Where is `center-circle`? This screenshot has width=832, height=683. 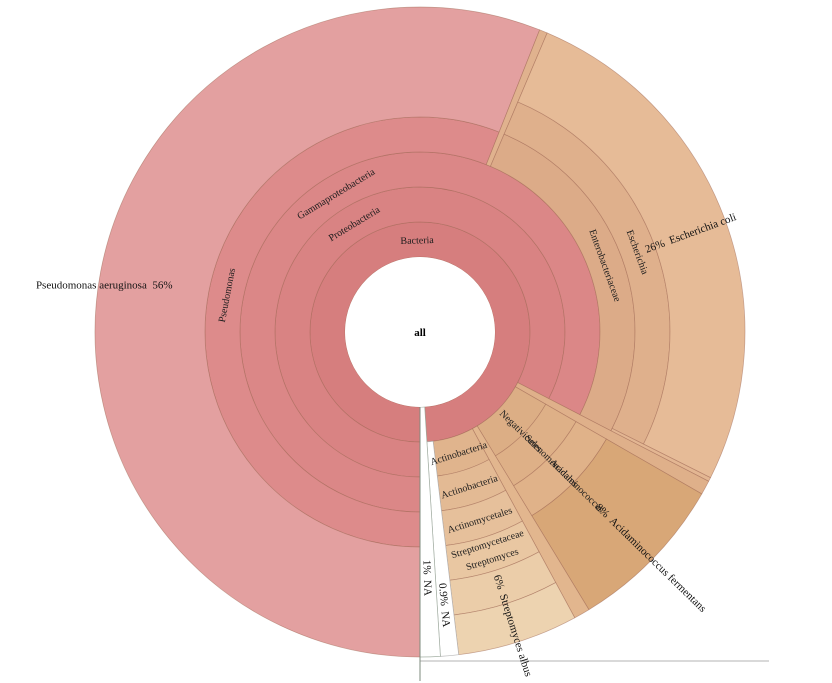 center-circle is located at coordinates (420, 332).